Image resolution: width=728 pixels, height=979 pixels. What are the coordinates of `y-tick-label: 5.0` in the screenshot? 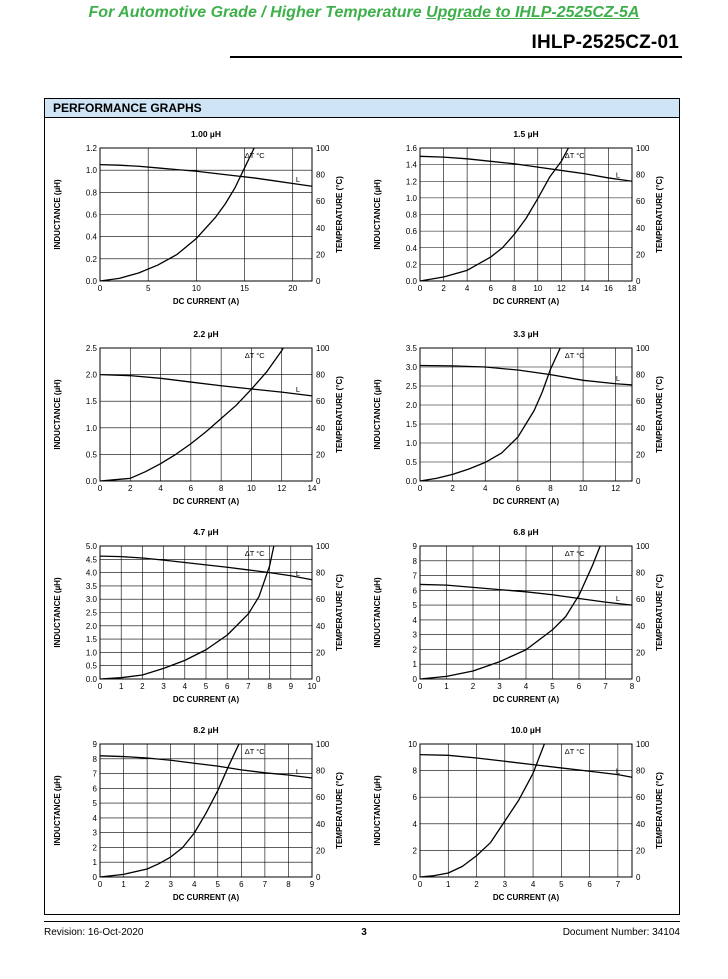 It's located at (92, 546).